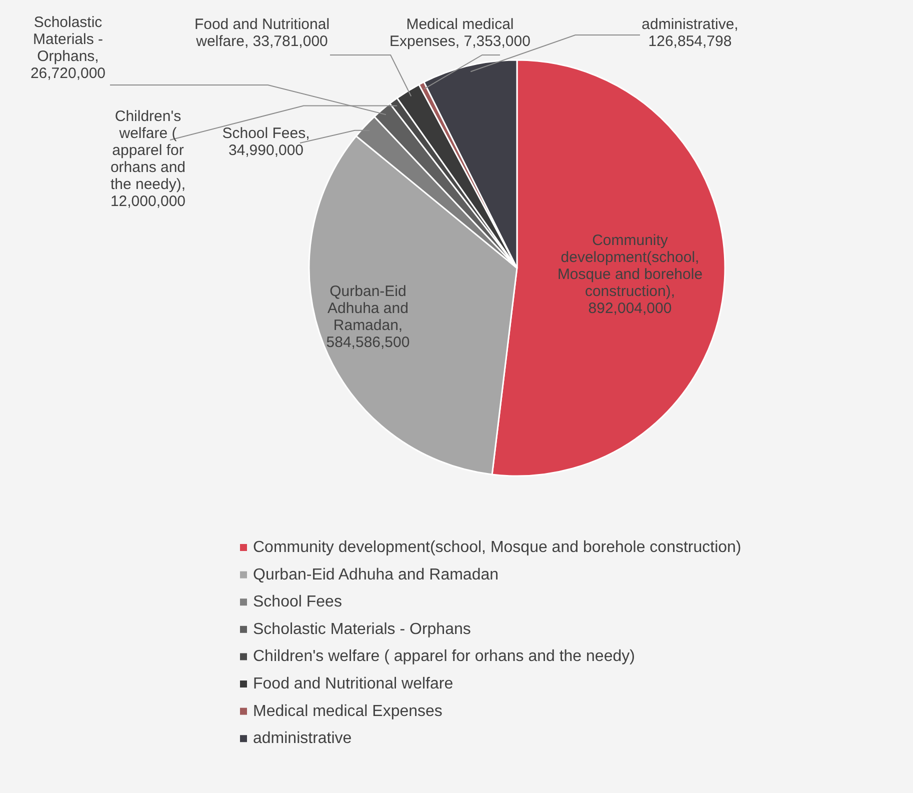 This screenshot has height=793, width=913. What do you see at coordinates (630, 308) in the screenshot?
I see `text: 892,004,000` at bounding box center [630, 308].